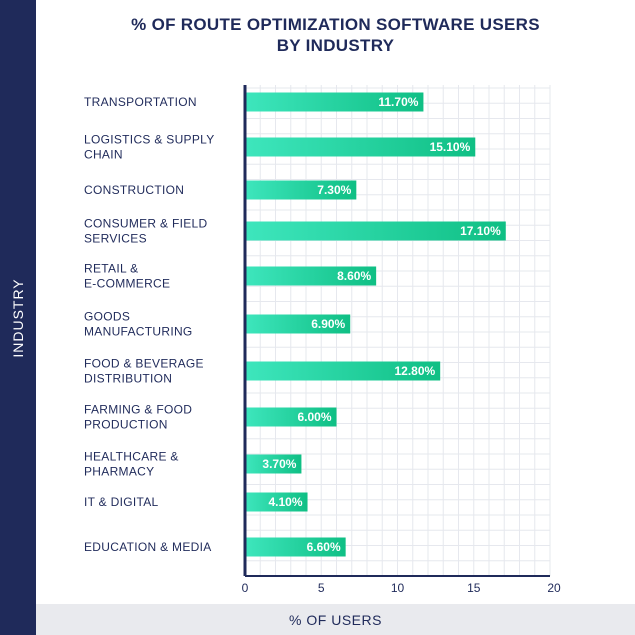  I want to click on category-label: TRANSPORTATION, so click(140, 102).